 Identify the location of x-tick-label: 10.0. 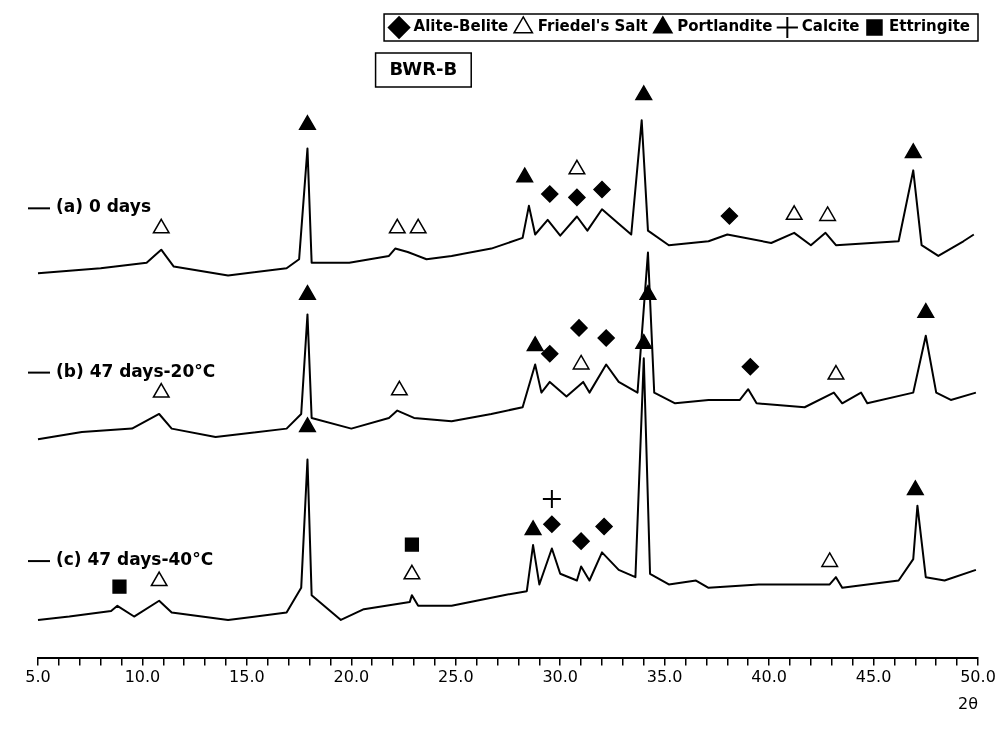
(142, 677).